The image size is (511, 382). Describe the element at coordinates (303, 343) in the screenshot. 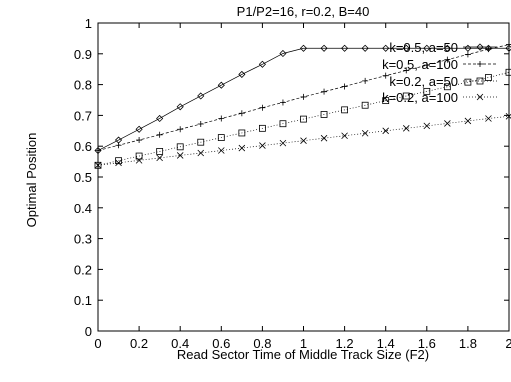

I see `x-tick-label: 1` at that location.